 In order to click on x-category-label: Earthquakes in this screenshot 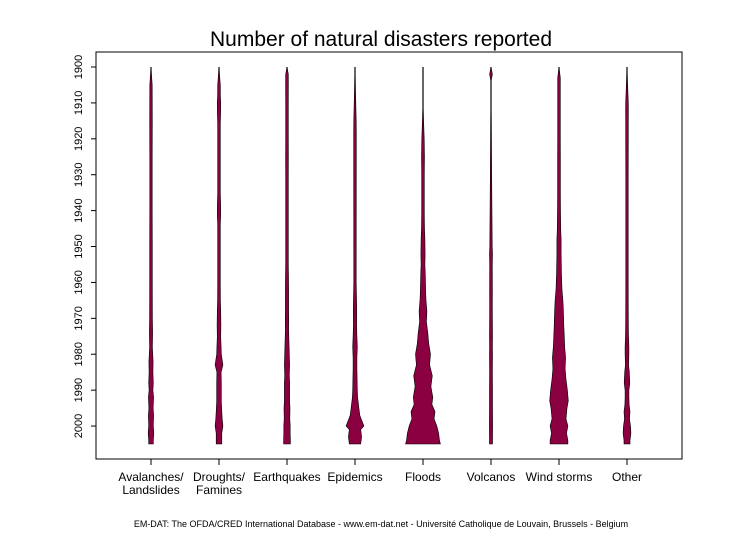, I will do `click(286, 477)`.